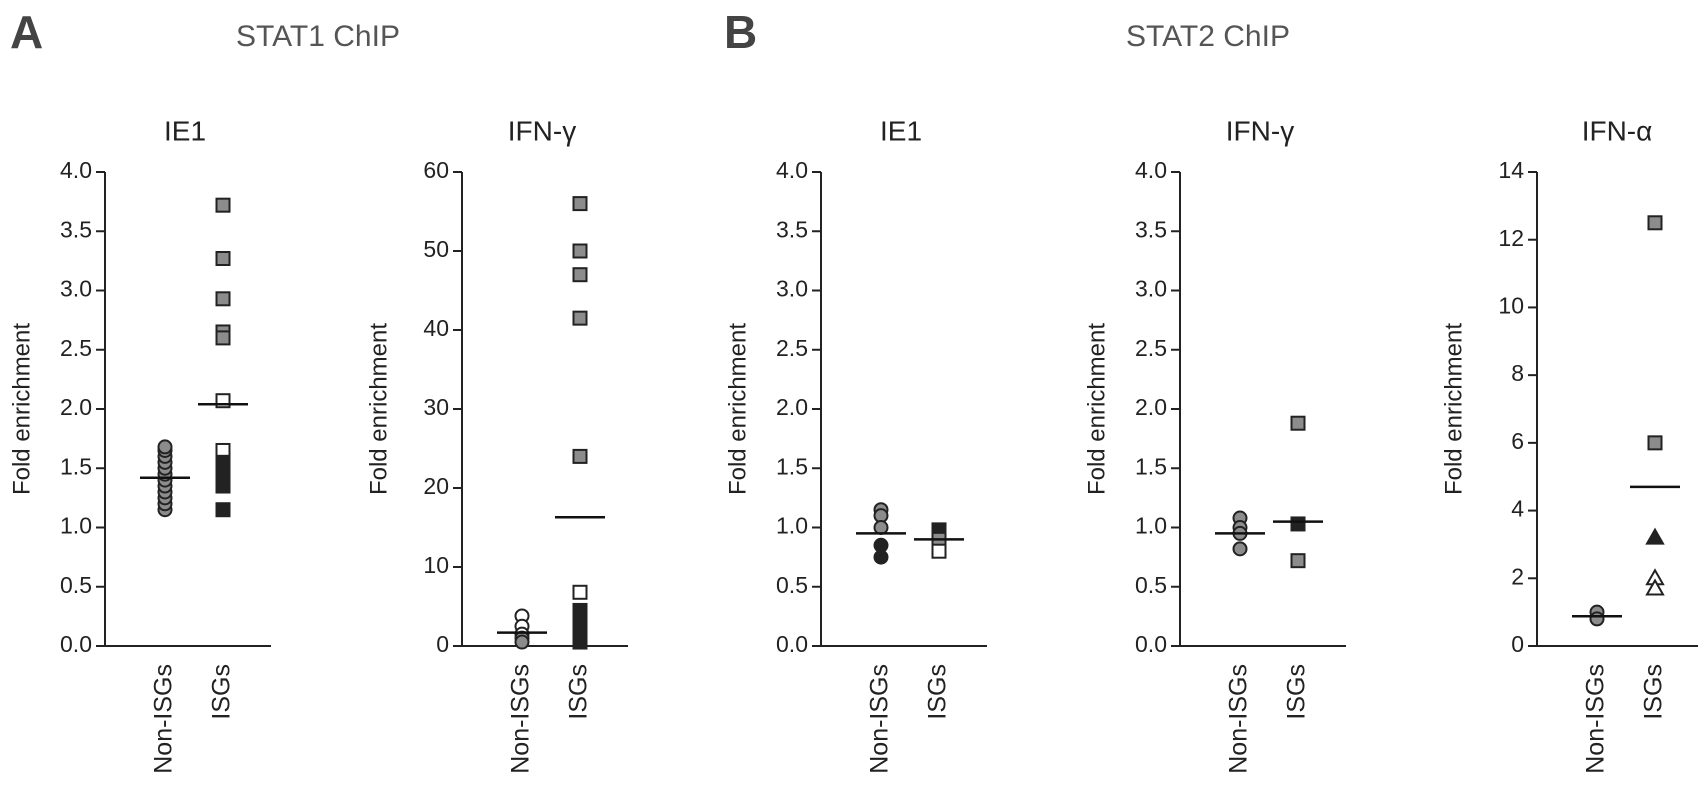 The height and width of the screenshot is (800, 1698). Describe the element at coordinates (1208, 36) in the screenshot. I see `panel-title: STAT2 ChIP` at that location.